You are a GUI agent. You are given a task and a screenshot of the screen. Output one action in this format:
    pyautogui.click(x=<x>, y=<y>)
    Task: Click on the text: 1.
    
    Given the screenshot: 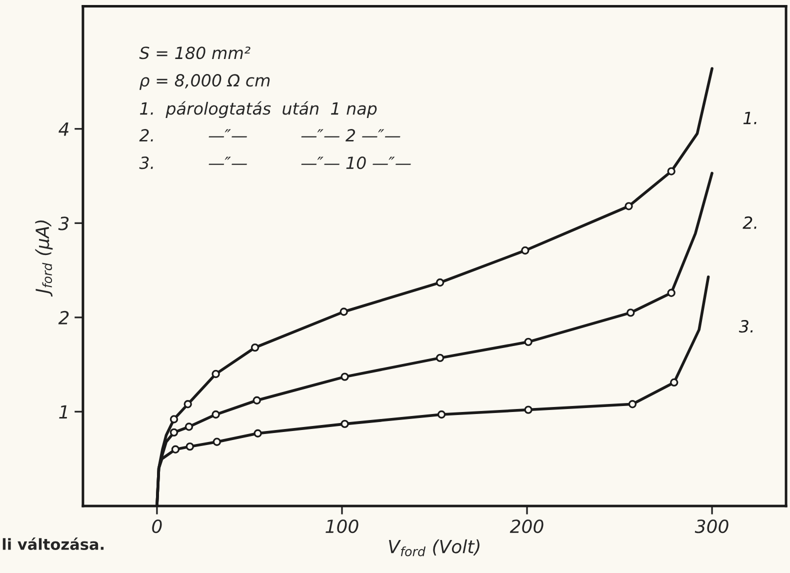 What is the action you would take?
    pyautogui.click(x=749, y=118)
    